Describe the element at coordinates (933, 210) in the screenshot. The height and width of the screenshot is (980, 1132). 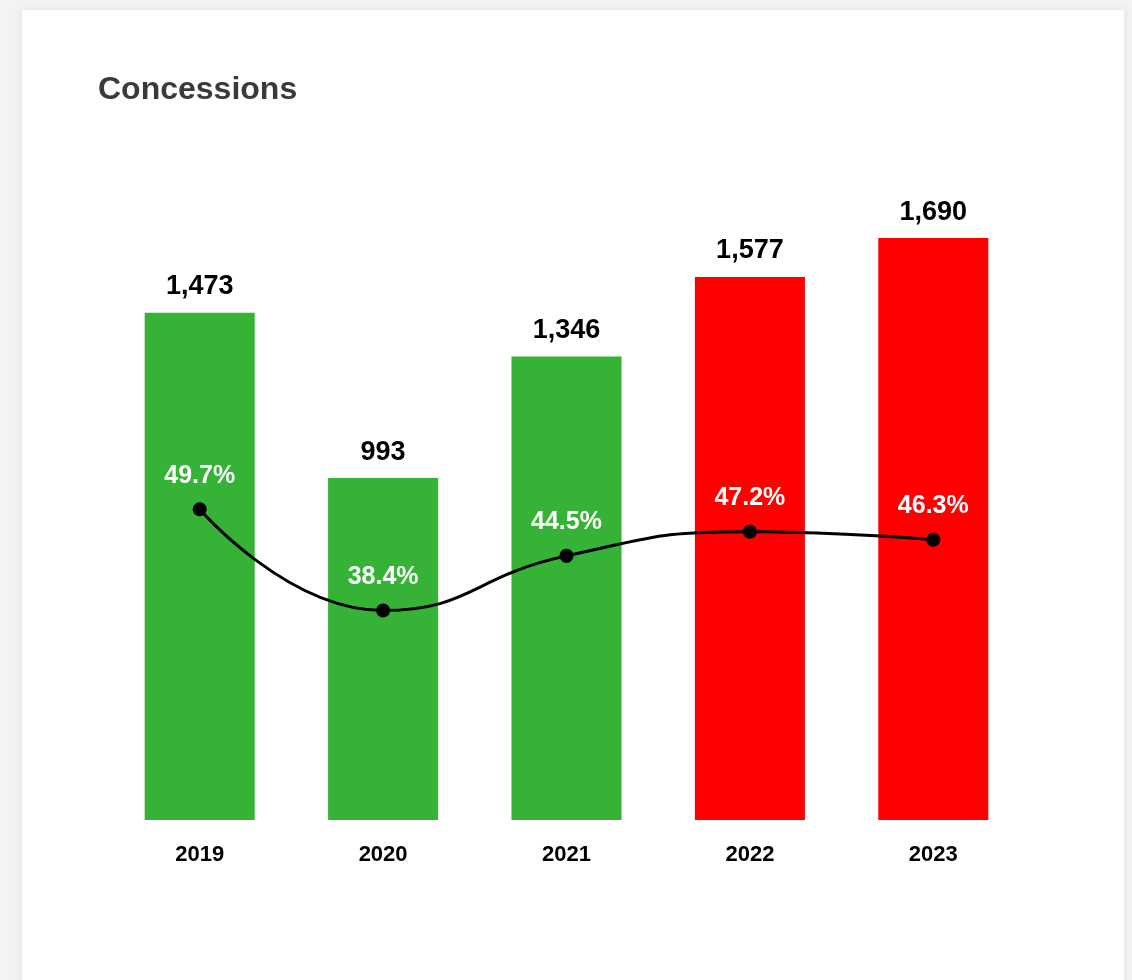
I see `data-label: 1,690` at that location.